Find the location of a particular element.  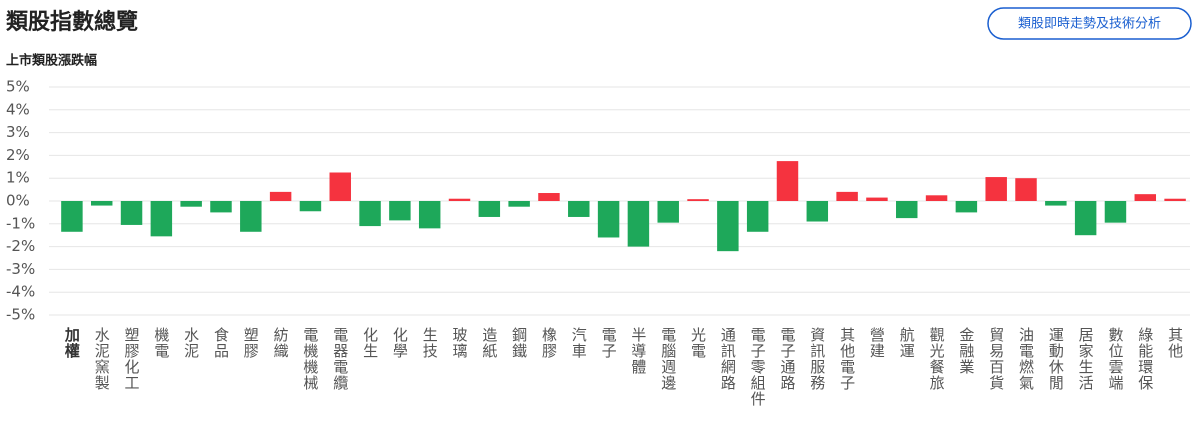

x-tick-label: 玻璃 is located at coordinates (460, 343).